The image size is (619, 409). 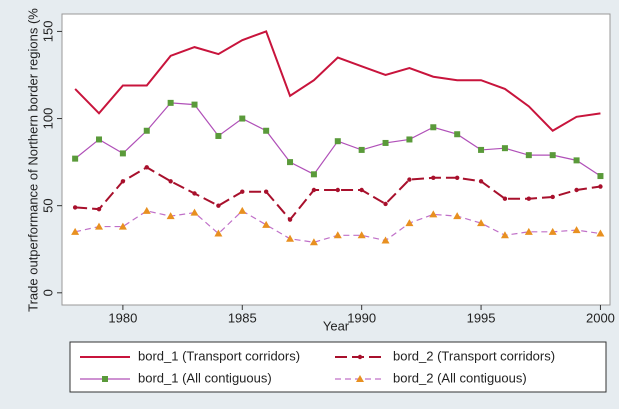 What do you see at coordinates (336, 325) in the screenshot?
I see `x-axis-label: Year` at bounding box center [336, 325].